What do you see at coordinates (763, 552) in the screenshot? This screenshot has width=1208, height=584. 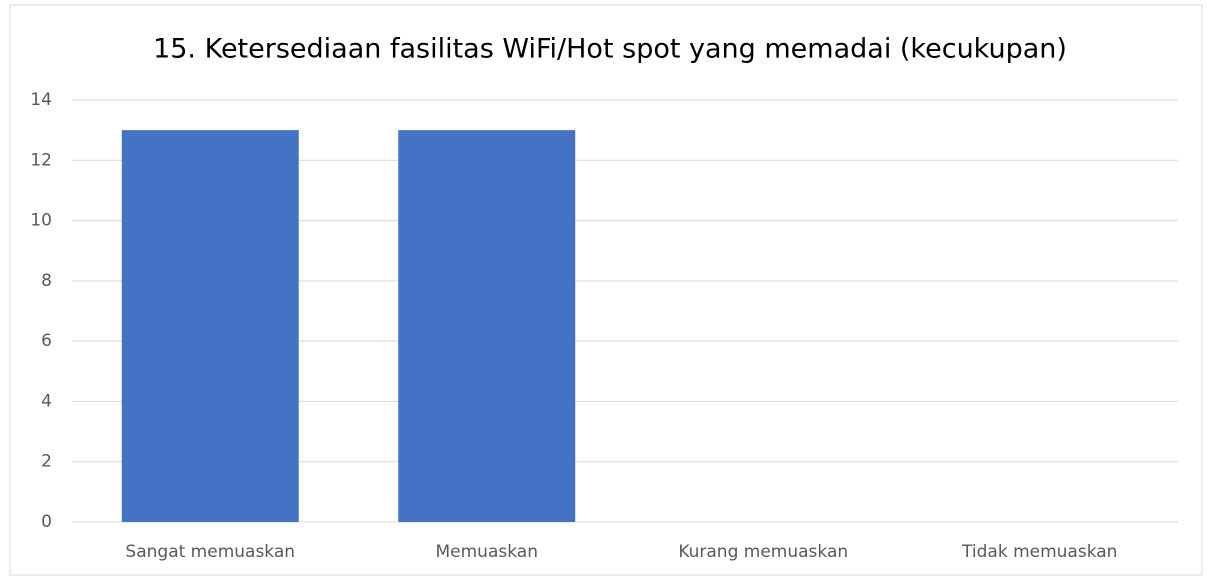 I see `x-tick-label: Kurang memuaskan` at bounding box center [763, 552].